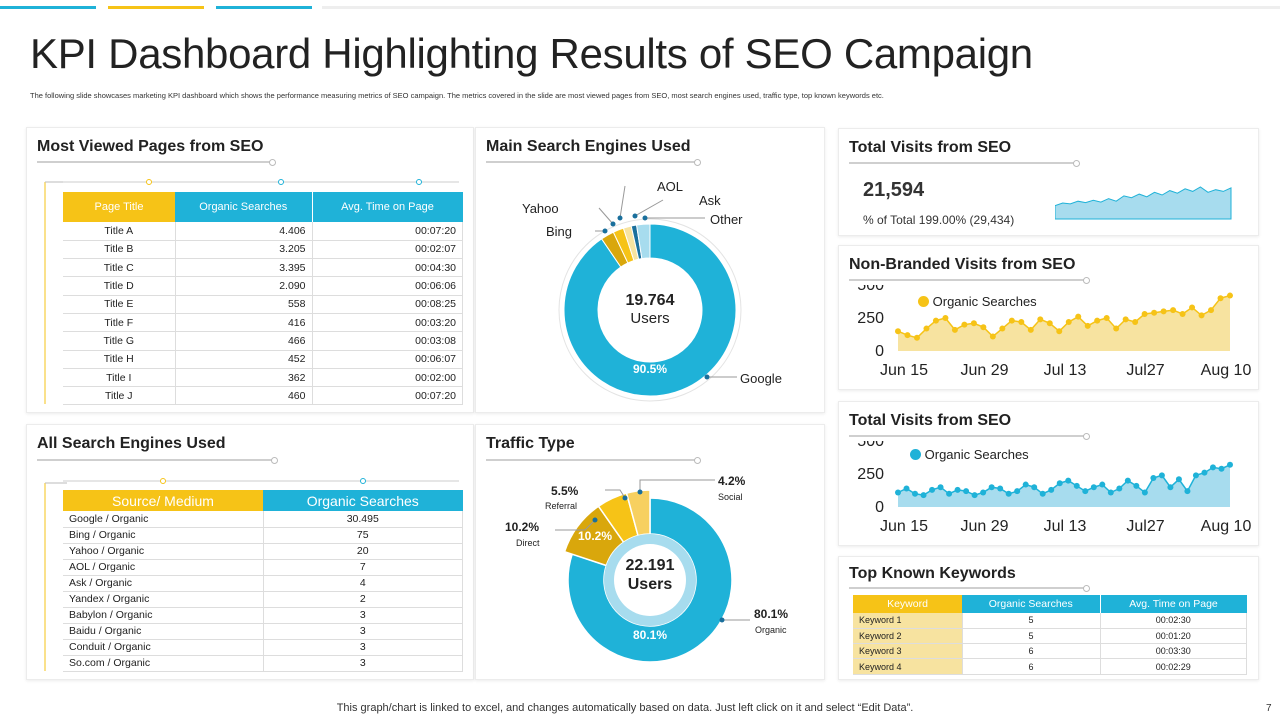  I want to click on keywords-title: Top Known Keywords, so click(932, 573).